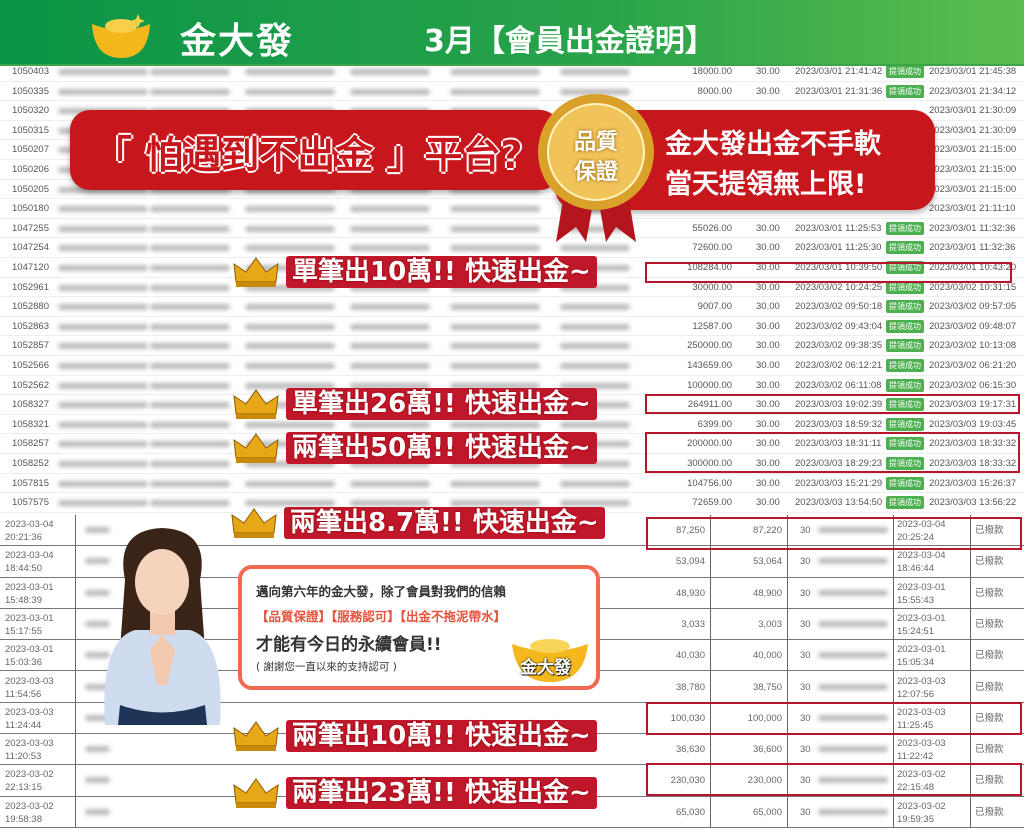 The image size is (1024, 828). I want to click on request-time: 15:48:39, so click(23, 600).